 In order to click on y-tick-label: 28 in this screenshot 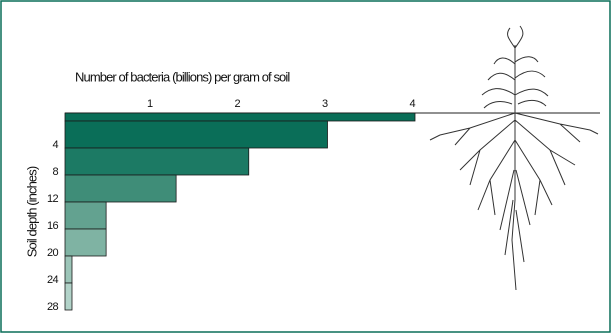, I will do `click(53, 307)`.